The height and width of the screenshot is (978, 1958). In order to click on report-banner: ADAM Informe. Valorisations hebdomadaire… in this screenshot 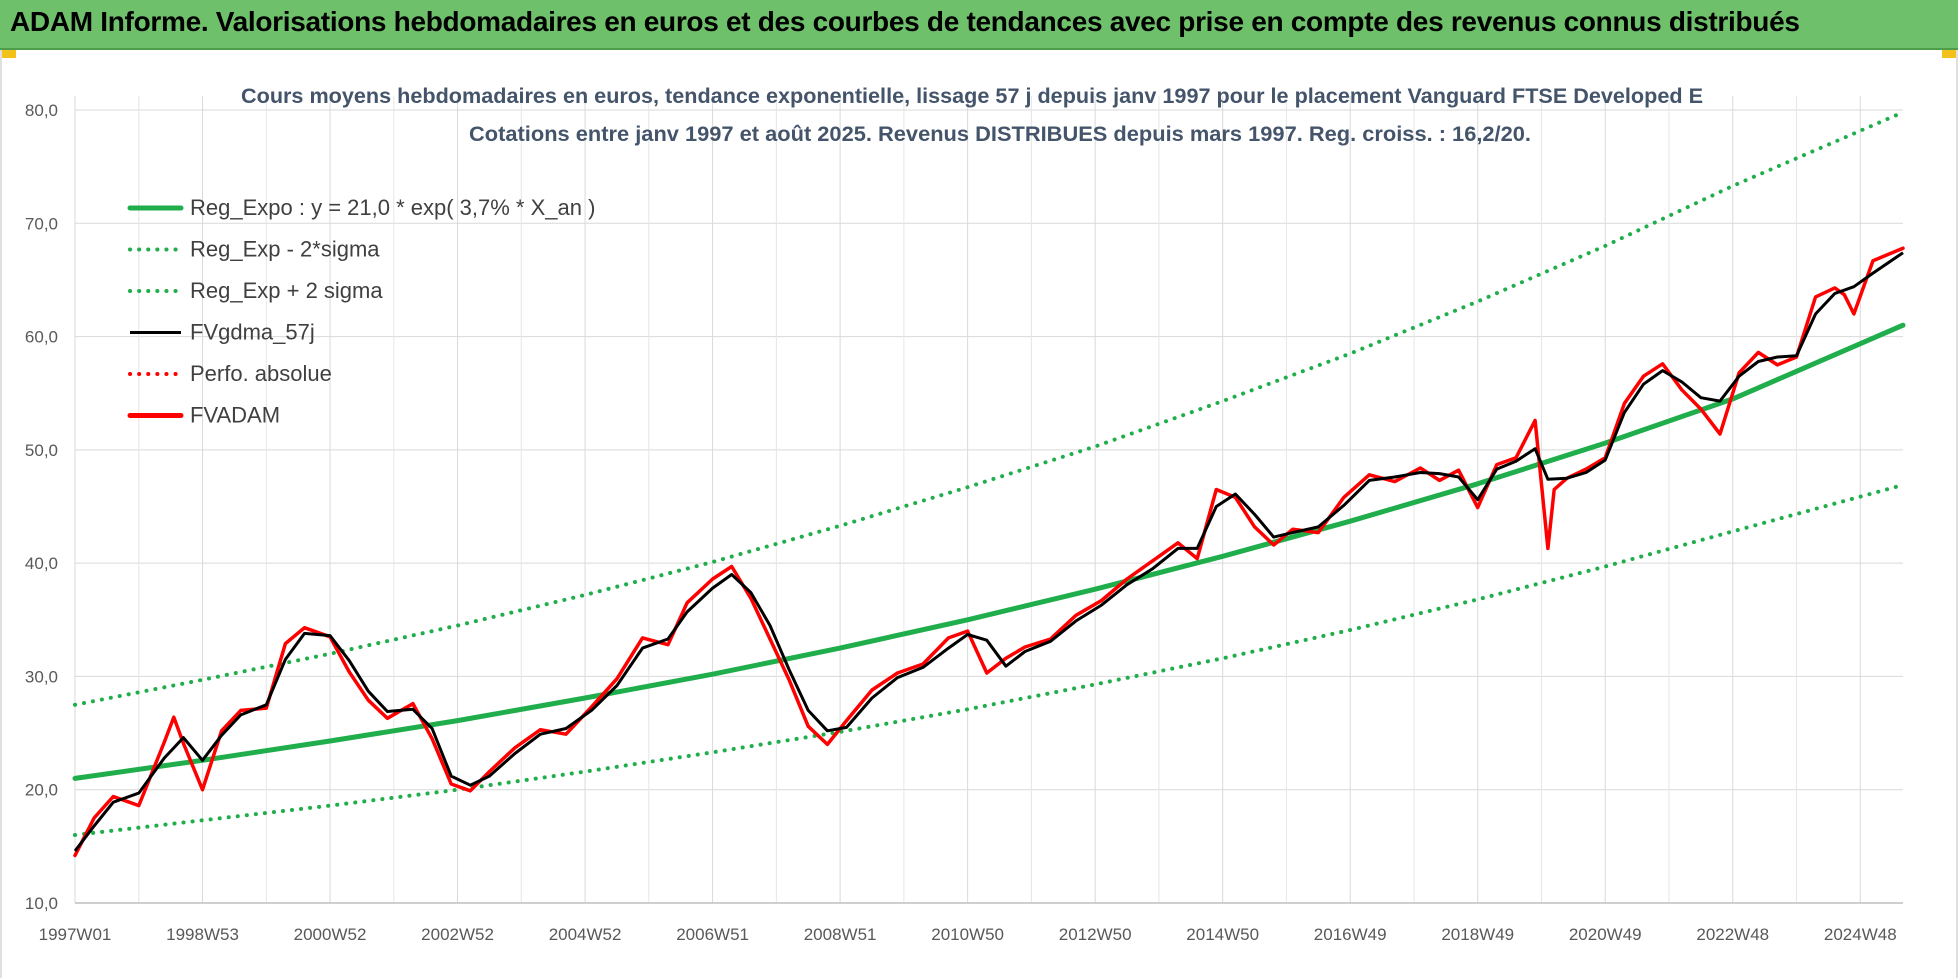, I will do `click(979, 25)`.